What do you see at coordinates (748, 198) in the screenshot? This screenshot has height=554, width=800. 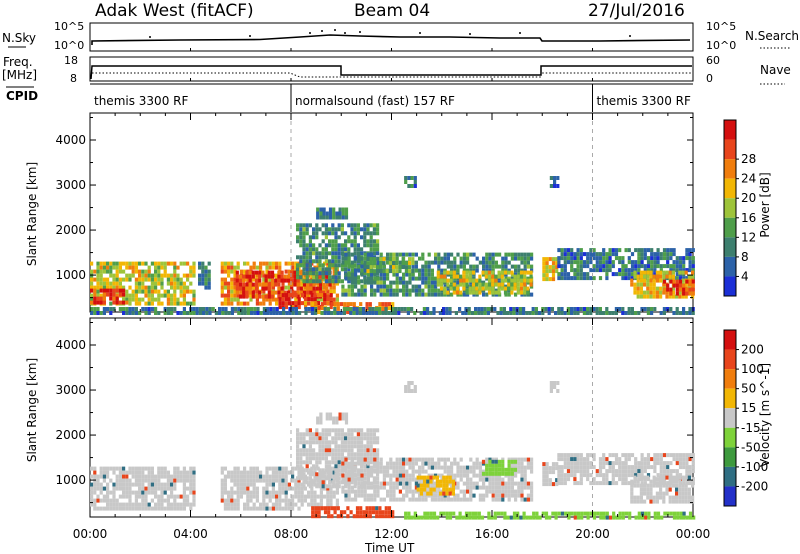 I see `colorbar-tick-label: 20` at bounding box center [748, 198].